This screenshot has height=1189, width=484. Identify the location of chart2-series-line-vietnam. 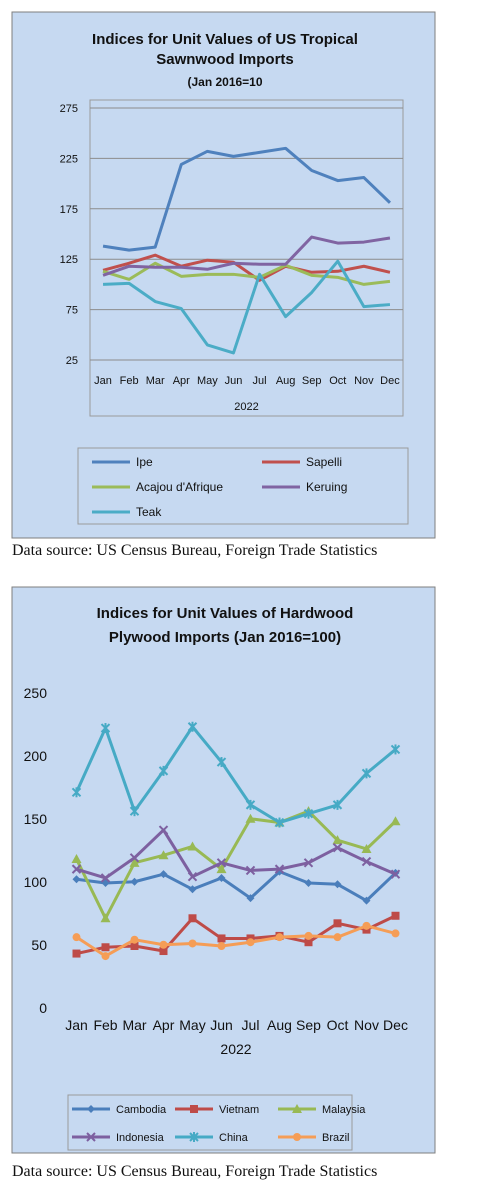
(236, 935).